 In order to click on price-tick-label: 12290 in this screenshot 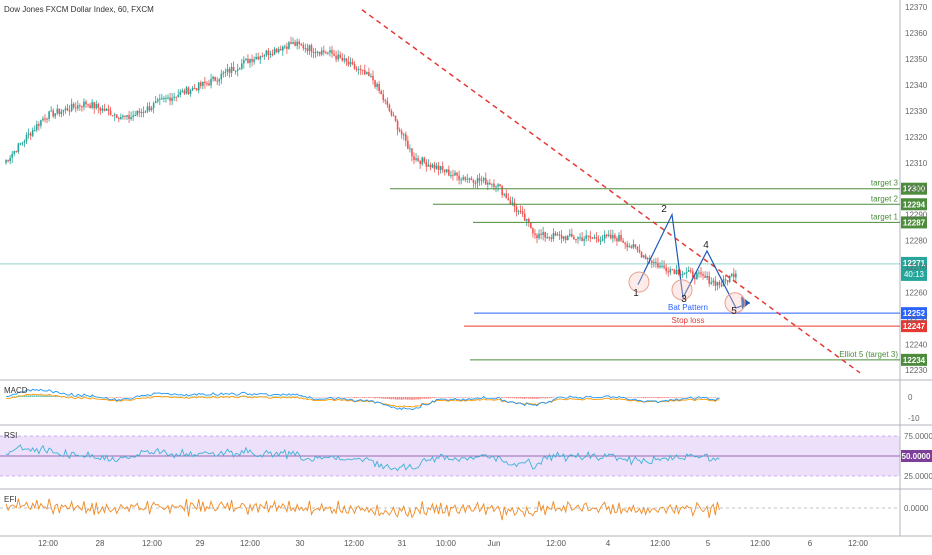, I will do `click(916, 215)`.